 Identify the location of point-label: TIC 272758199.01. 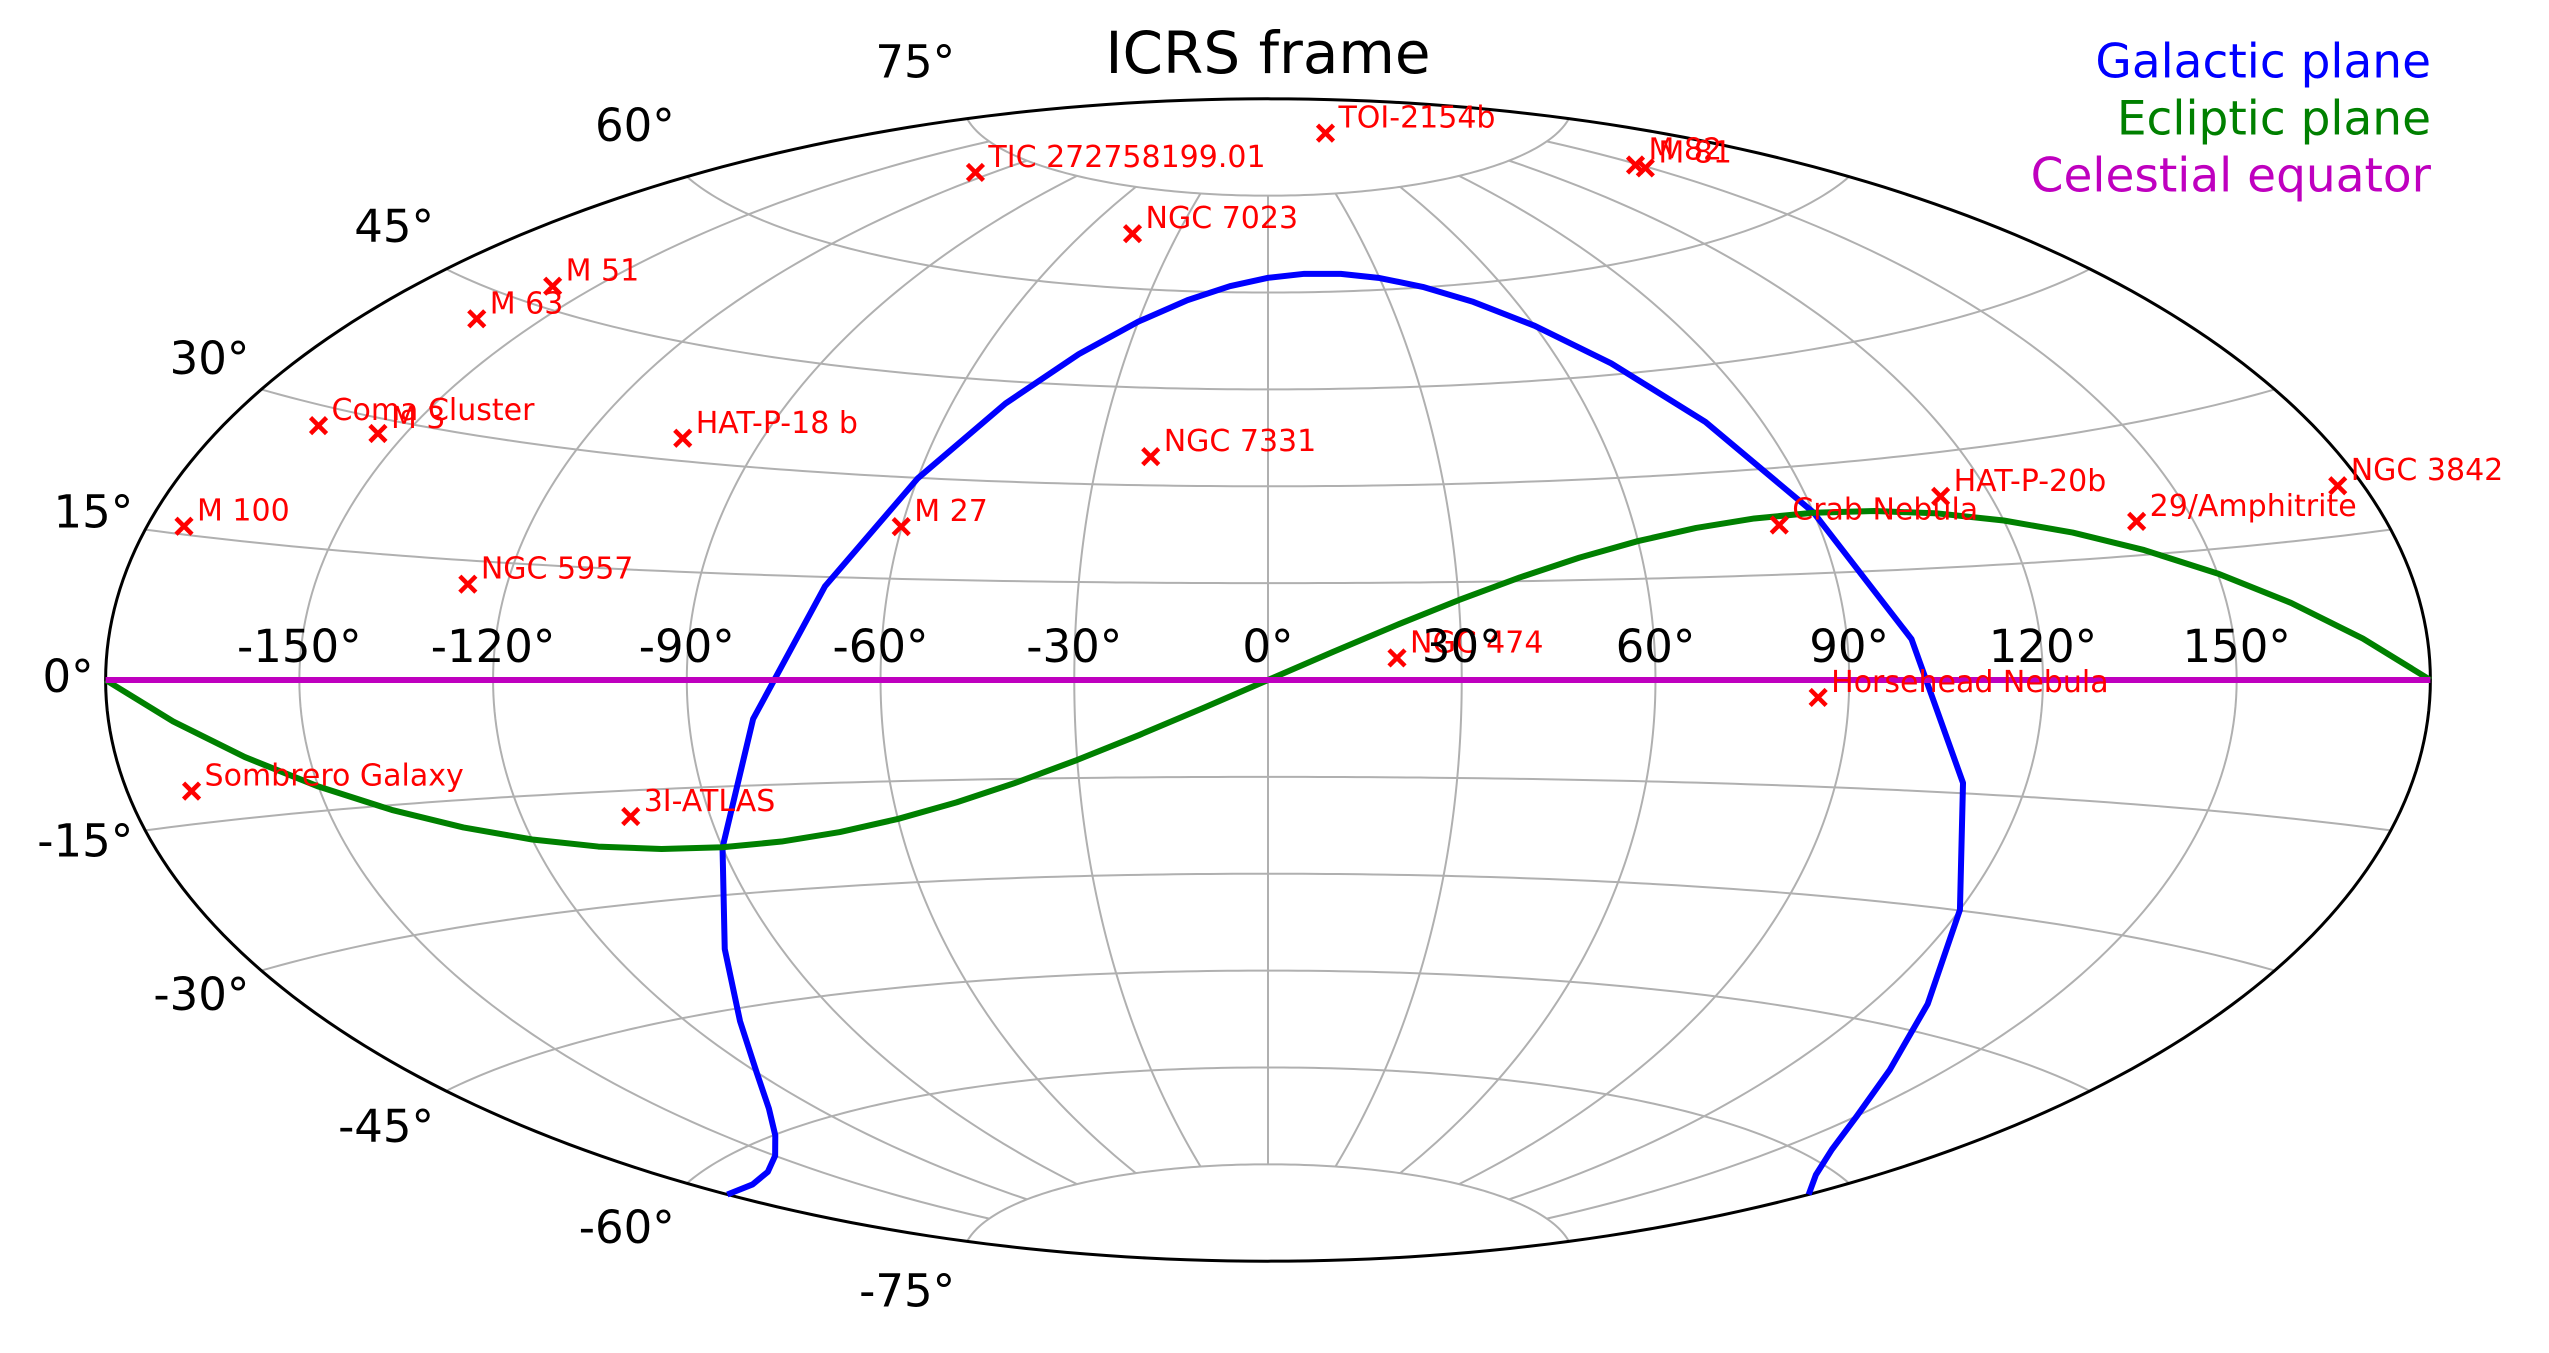
(1126, 157).